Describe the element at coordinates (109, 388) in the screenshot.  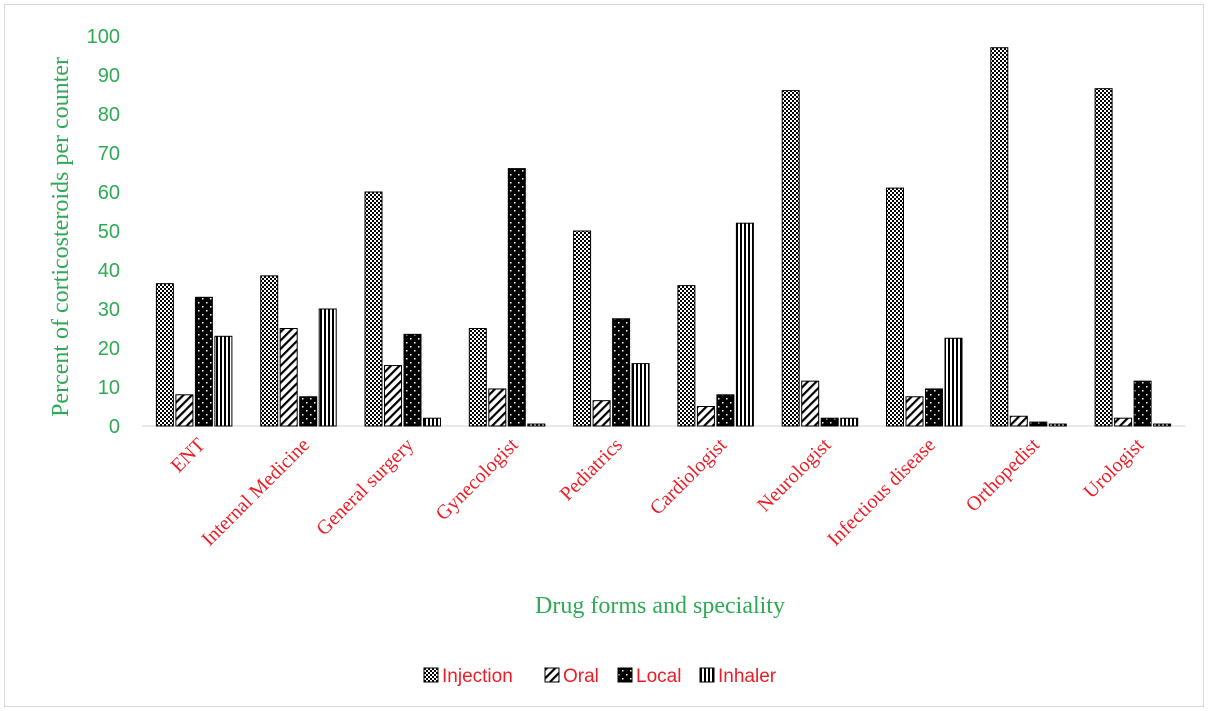
I see `y-tick-label: 10` at that location.